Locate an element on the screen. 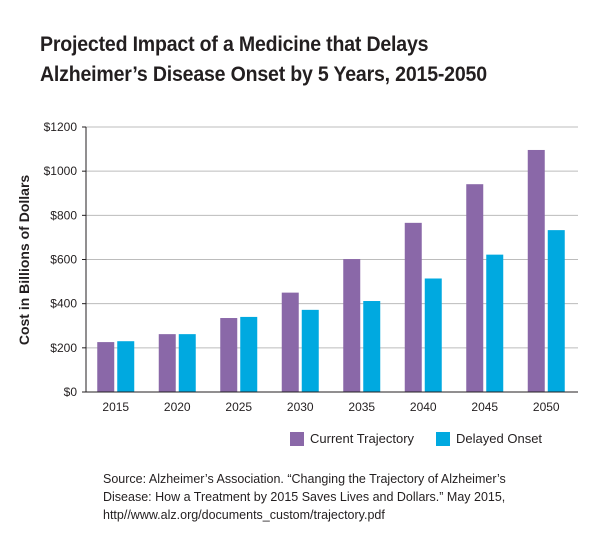 The height and width of the screenshot is (541, 590). legend-item-delayed: Delayed Onset is located at coordinates (489, 438).